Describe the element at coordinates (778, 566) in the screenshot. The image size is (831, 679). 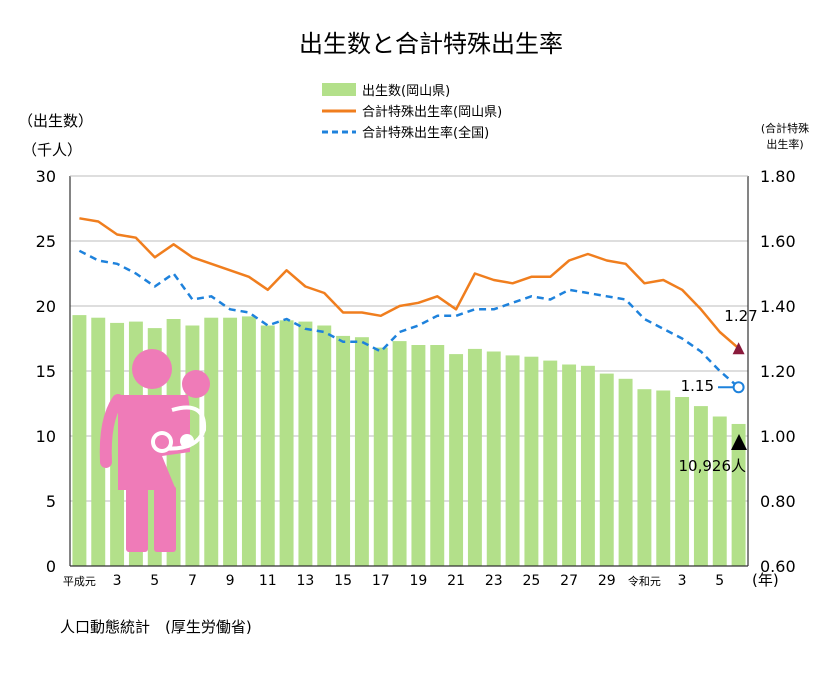
I see `y-right-tick-label: 0.60` at that location.